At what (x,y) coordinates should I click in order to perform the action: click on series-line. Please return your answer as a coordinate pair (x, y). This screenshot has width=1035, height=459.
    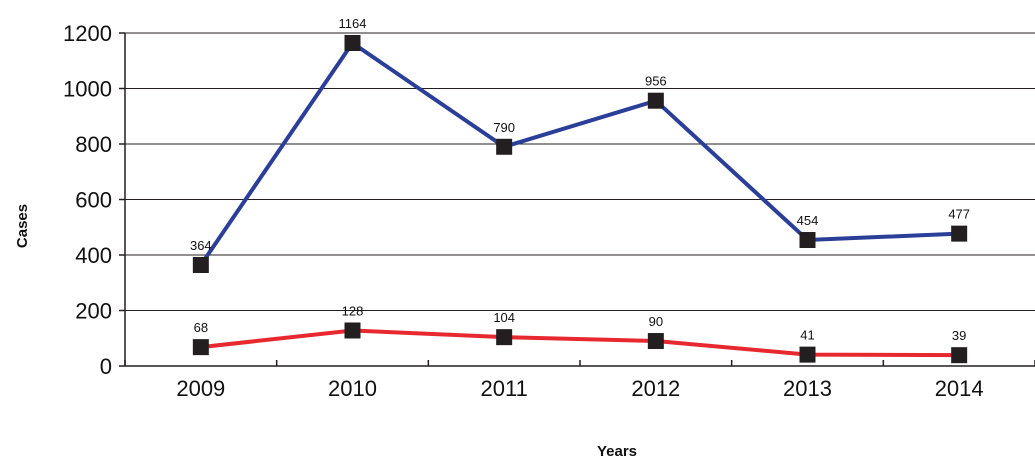
    Looking at the image, I should click on (580, 343).